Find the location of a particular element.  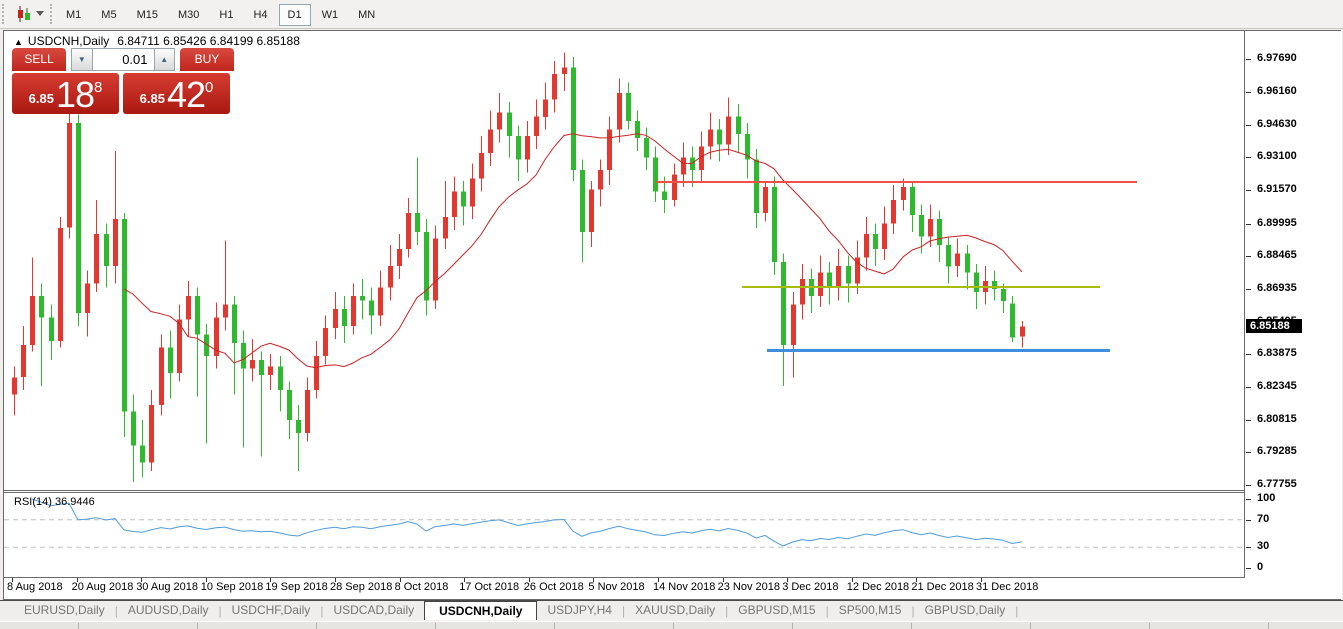

tab-xauusd-daily: XAUUSD,Daily is located at coordinates (675, 610).